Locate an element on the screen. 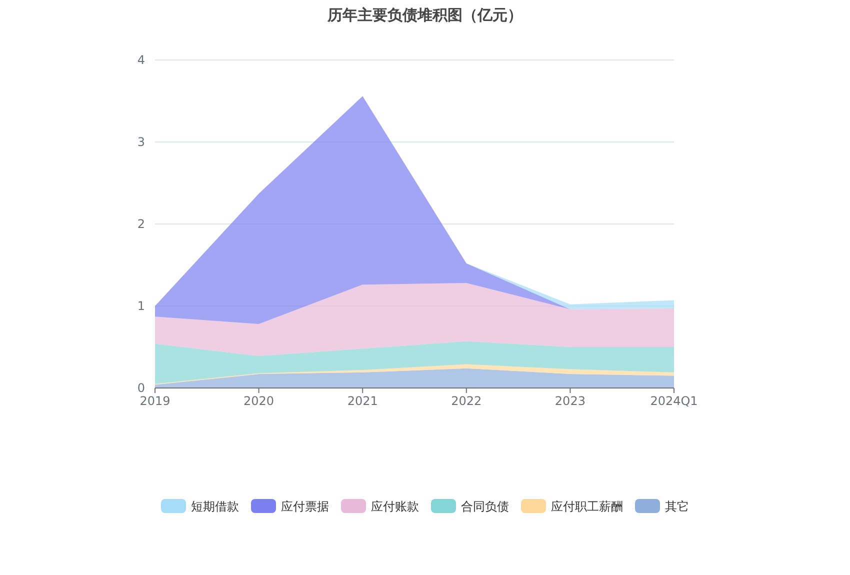 Image resolution: width=850 pixels, height=575 pixels. y-tick-label: 0 is located at coordinates (141, 388).